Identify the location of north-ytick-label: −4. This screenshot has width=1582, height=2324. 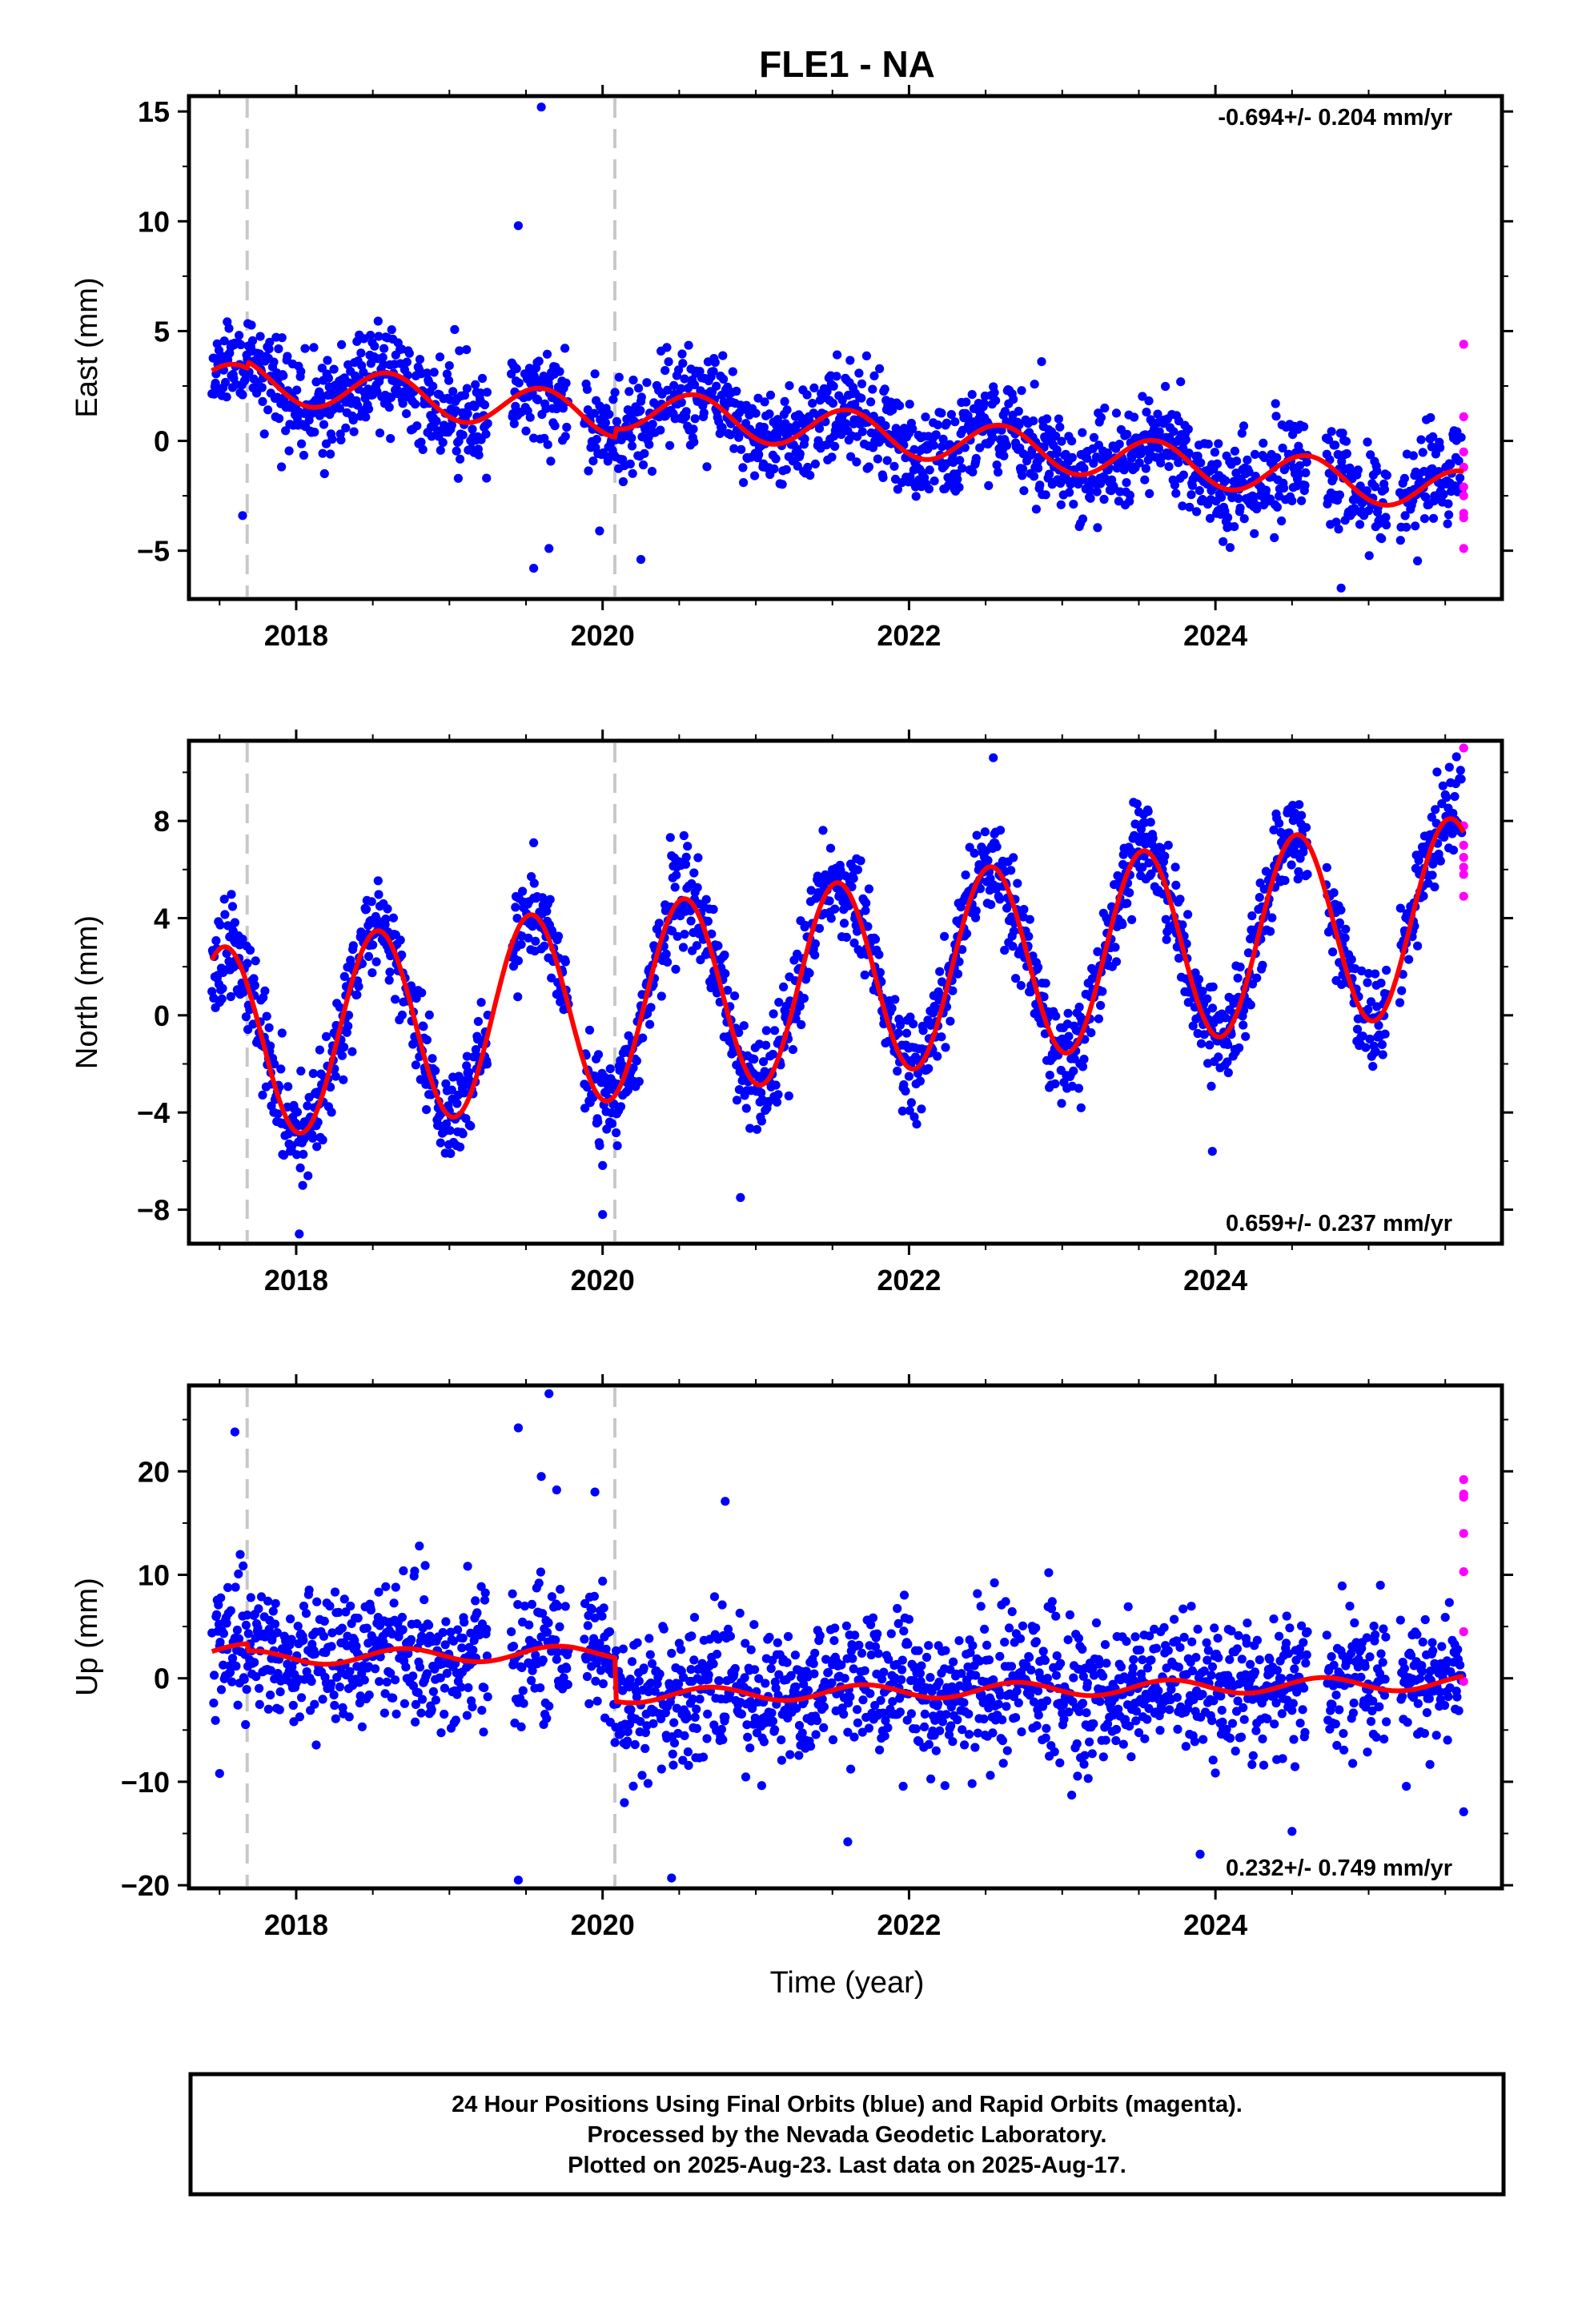
(154, 1112).